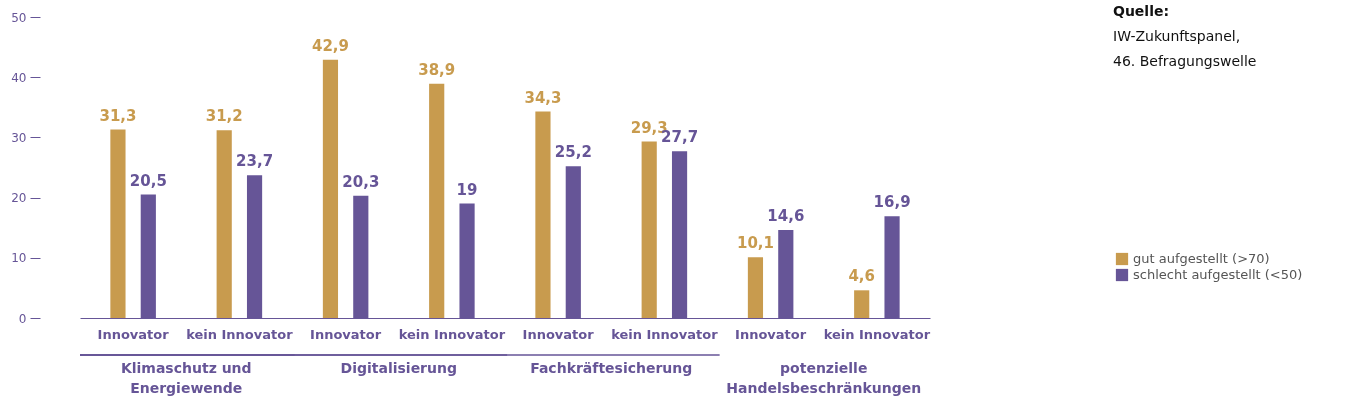  Describe the element at coordinates (330, 45) in the screenshot. I see `data-label: 42,9` at that location.